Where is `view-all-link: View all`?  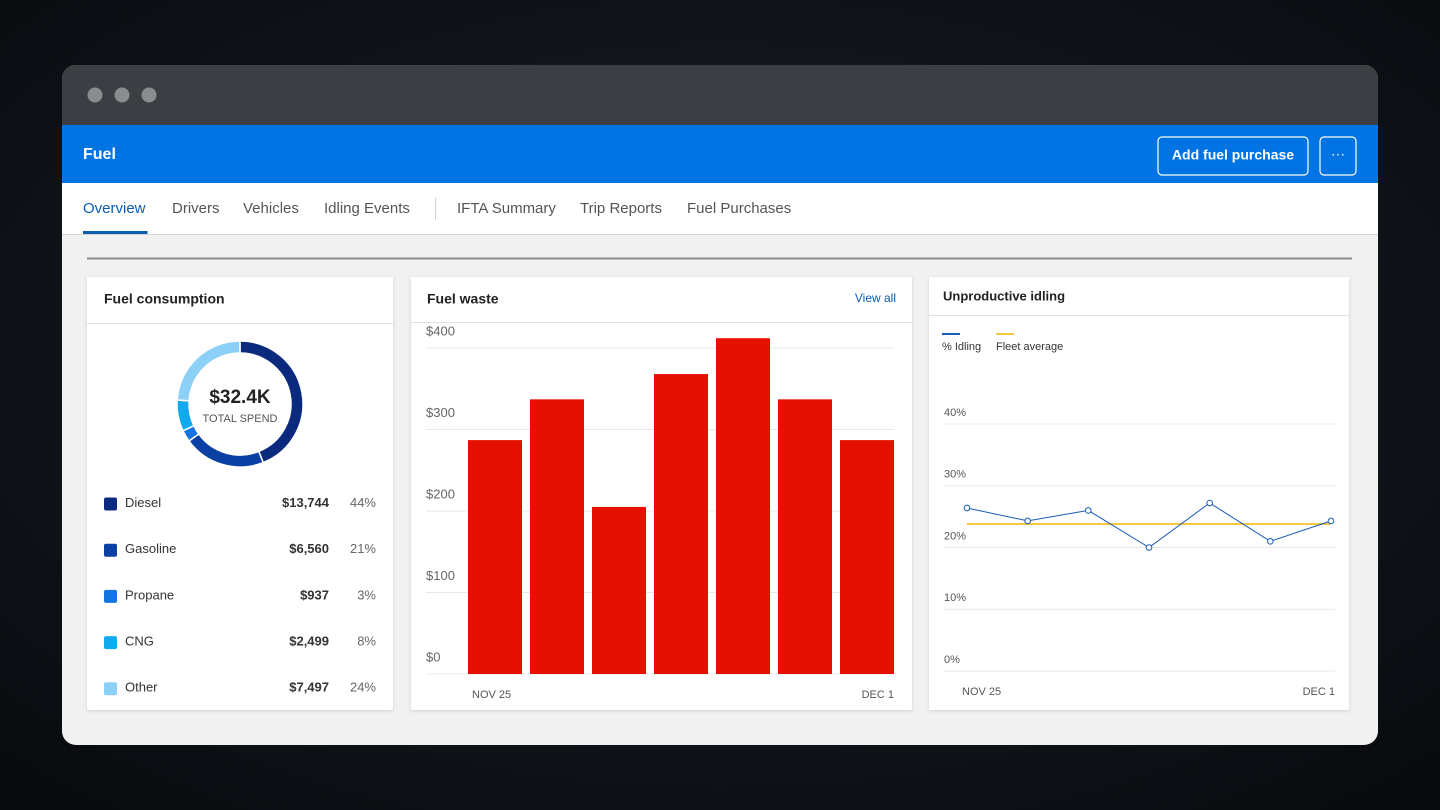
view-all-link: View all is located at coordinates (875, 298).